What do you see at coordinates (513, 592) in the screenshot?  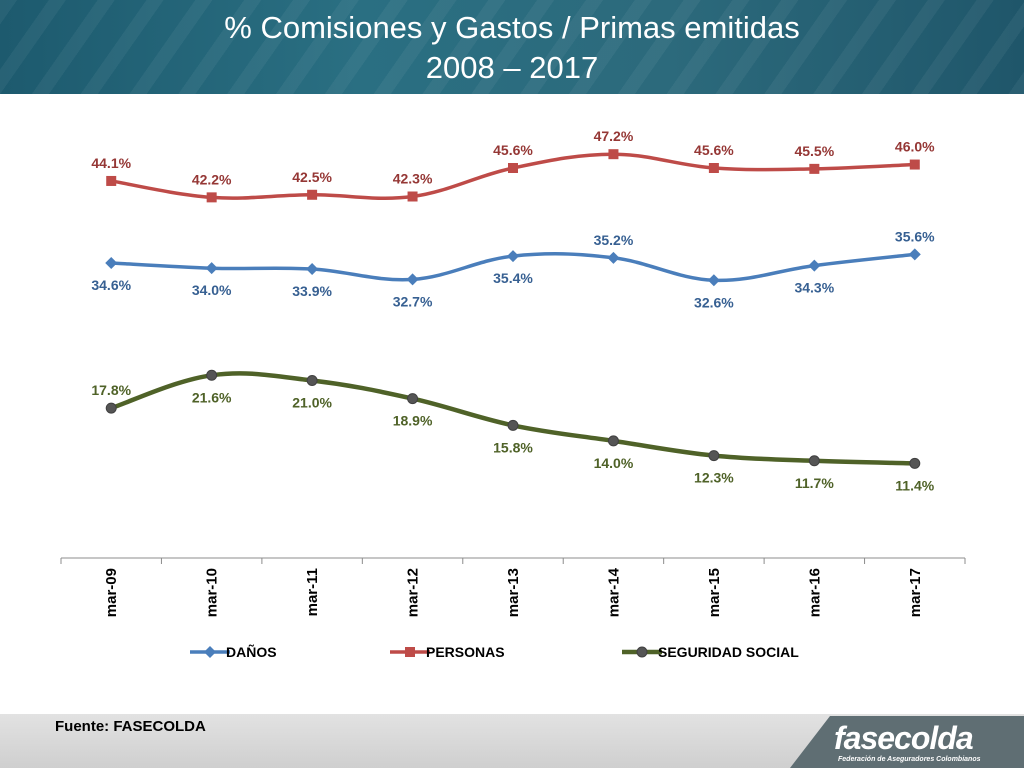 I see `x-tick-label: mar-13` at bounding box center [513, 592].